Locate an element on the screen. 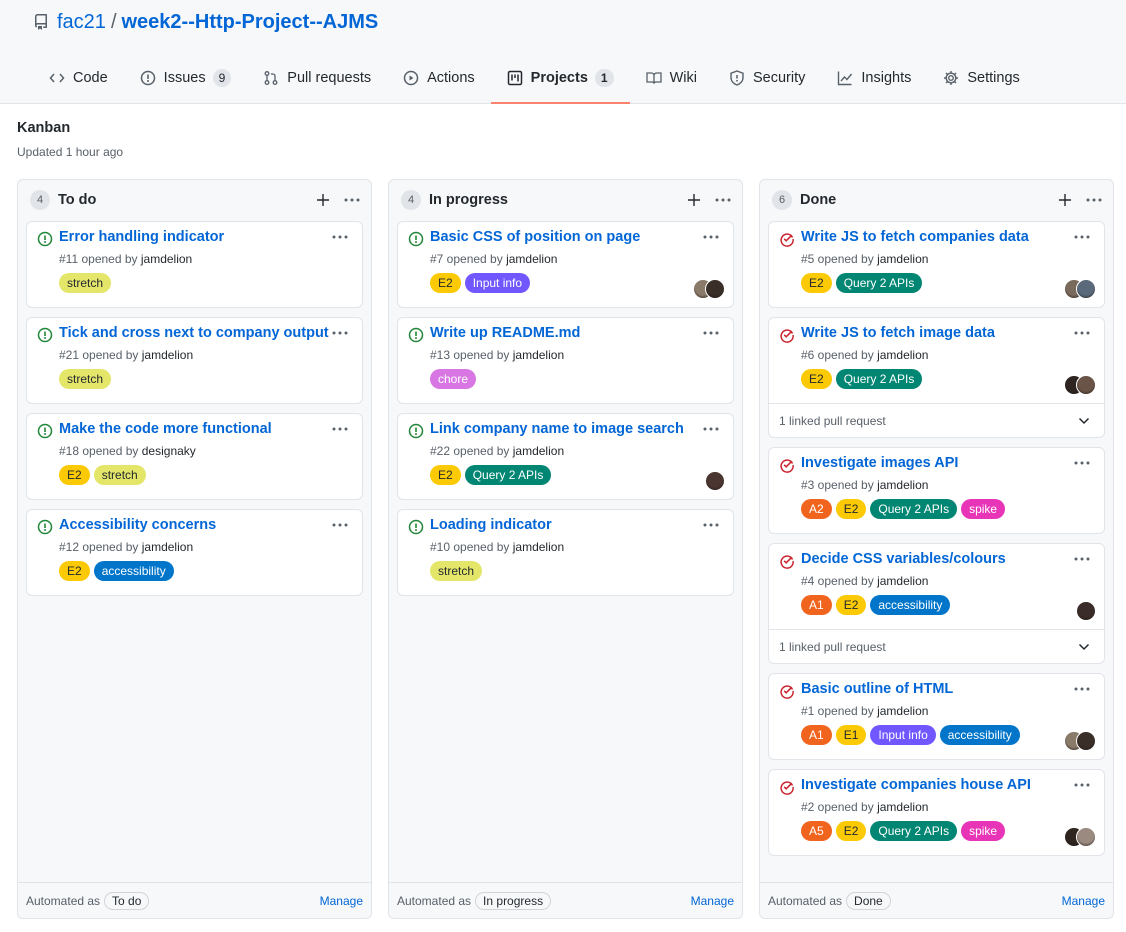 This screenshot has height=932, width=1126. issue-title-link: Write up README.md is located at coordinates (505, 333).